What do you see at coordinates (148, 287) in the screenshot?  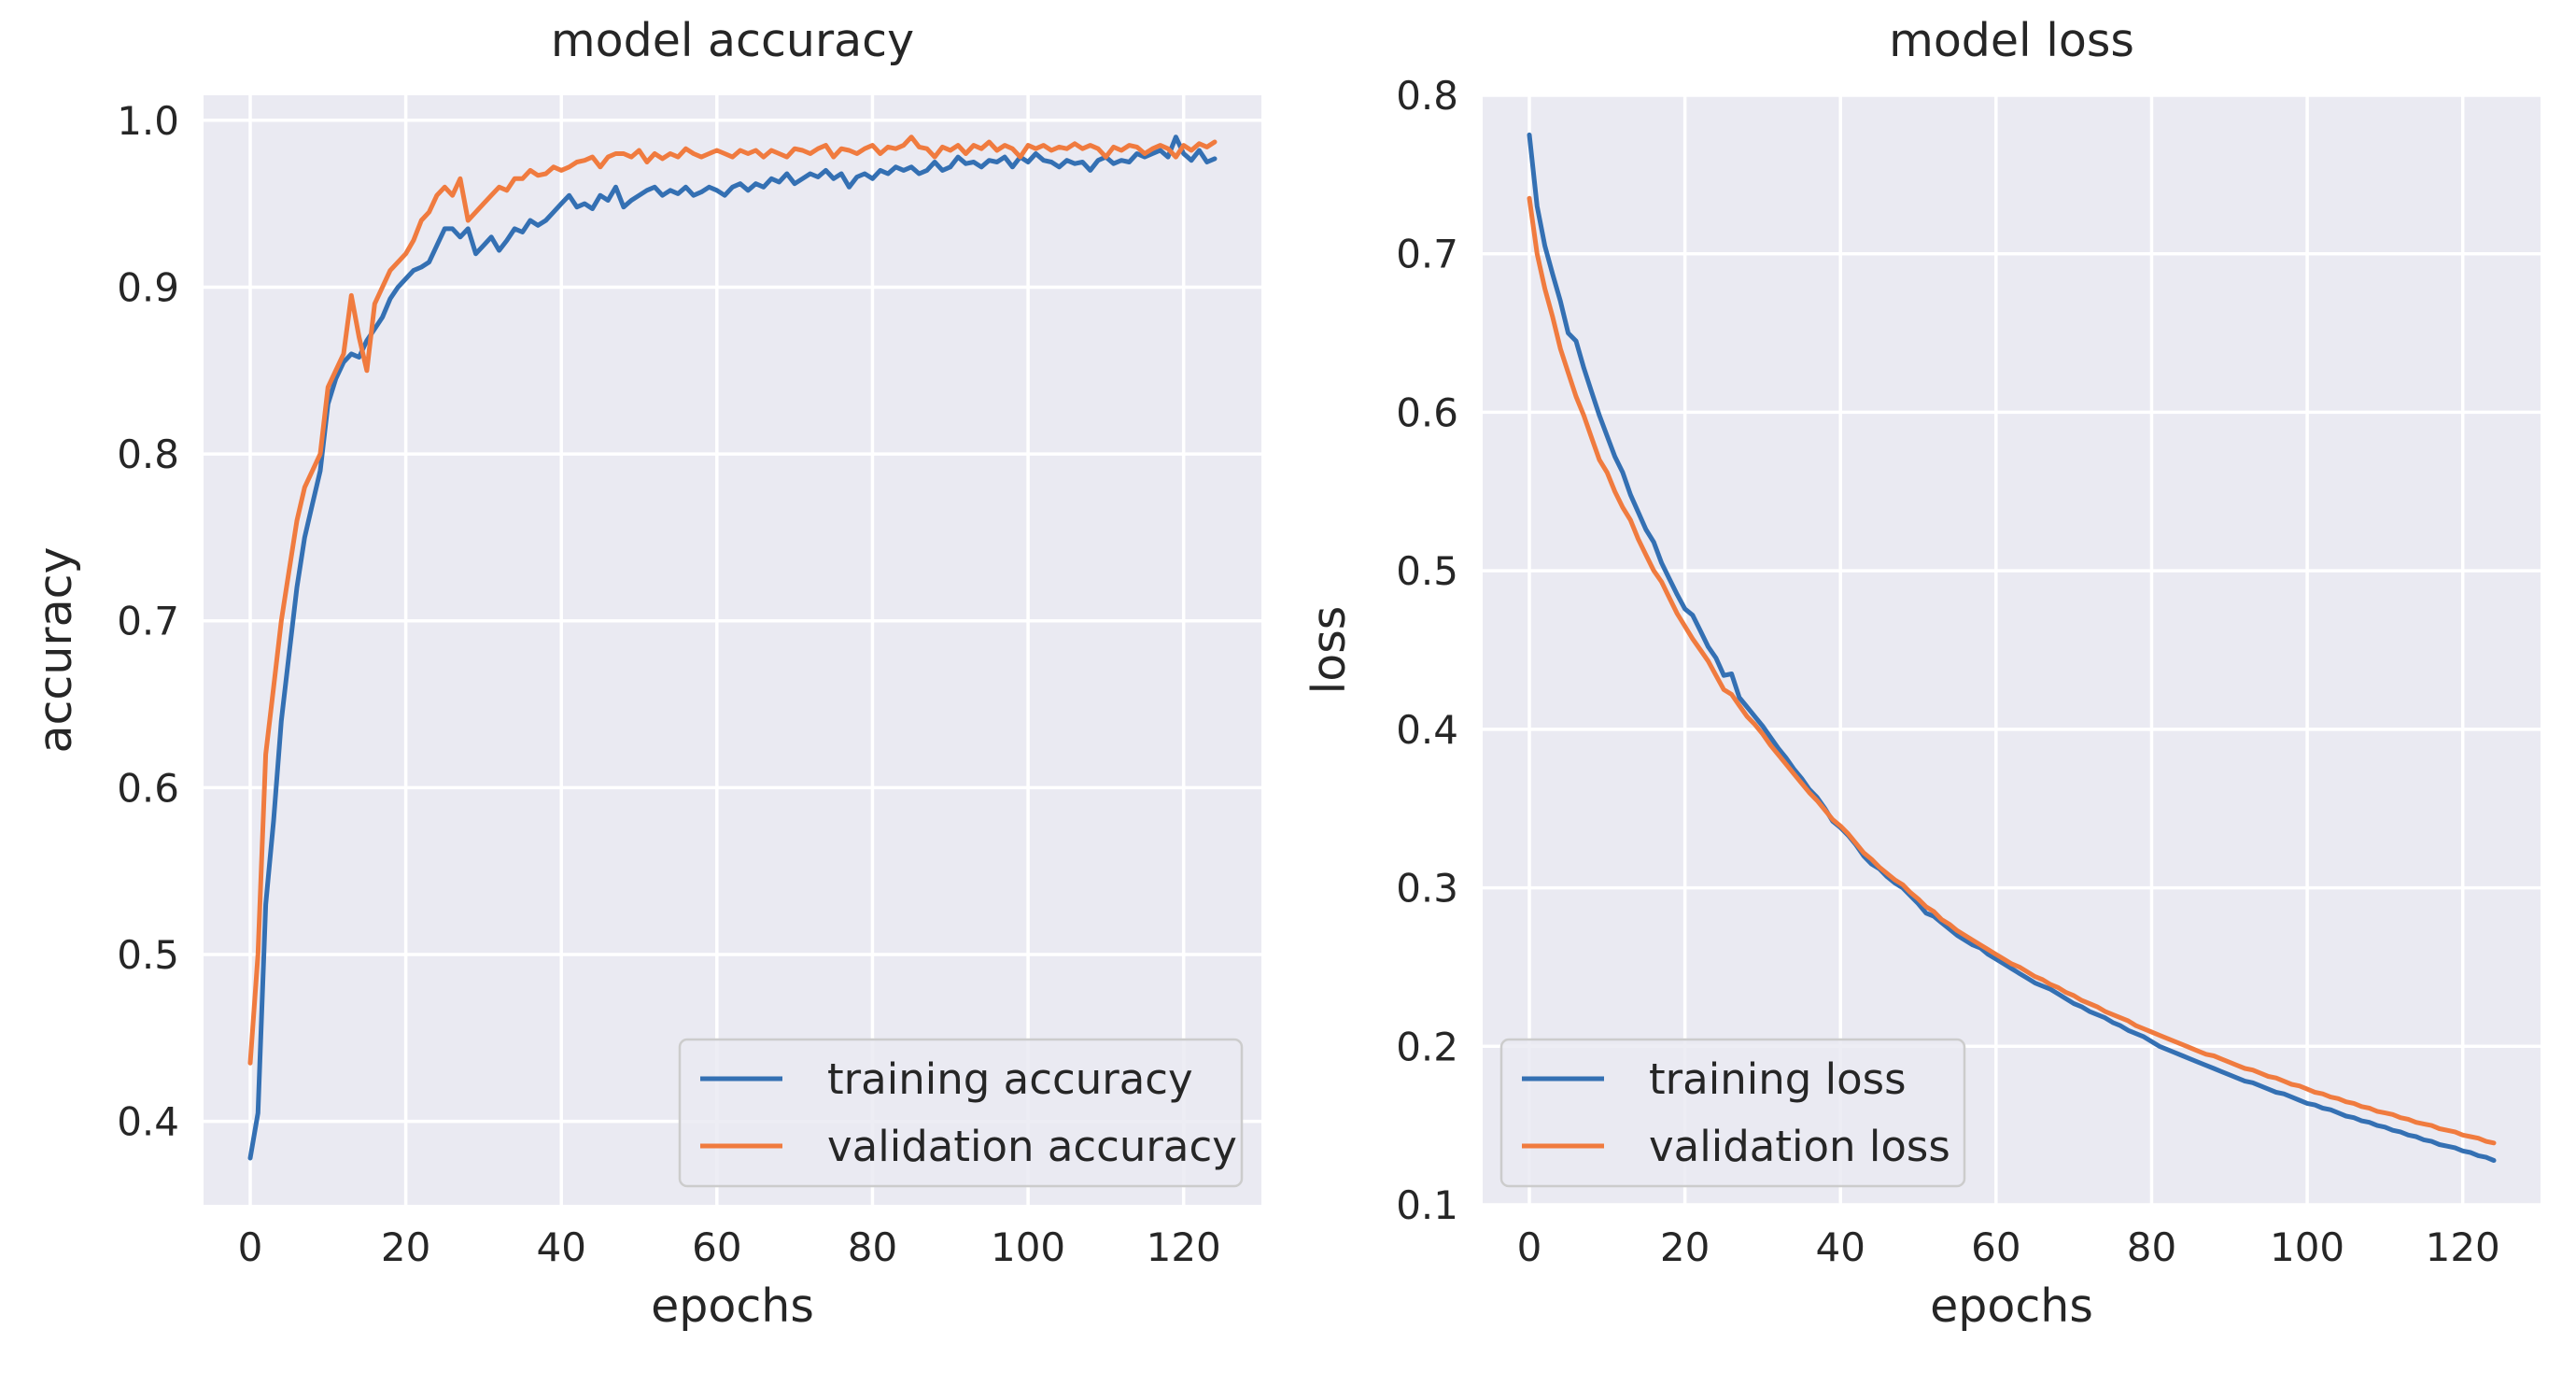 I see `y-tick-label: 0.9` at bounding box center [148, 287].